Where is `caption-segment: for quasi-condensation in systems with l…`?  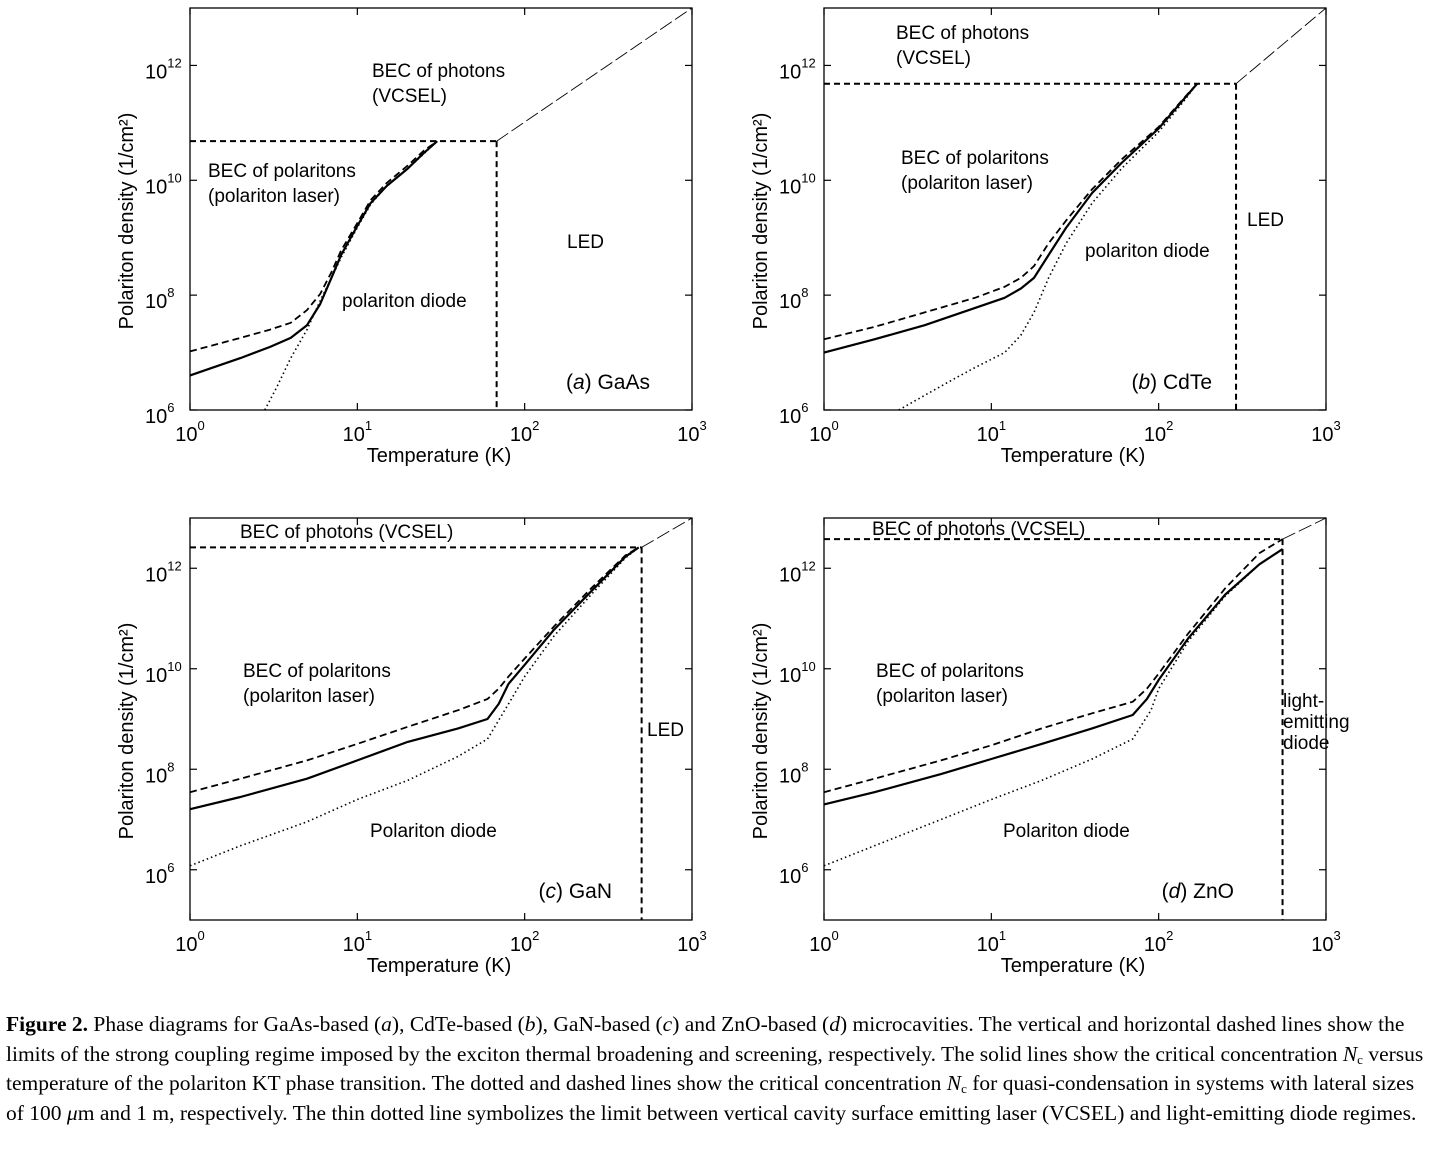 caption-segment: for quasi-condensation in systems with l… is located at coordinates (710, 1098).